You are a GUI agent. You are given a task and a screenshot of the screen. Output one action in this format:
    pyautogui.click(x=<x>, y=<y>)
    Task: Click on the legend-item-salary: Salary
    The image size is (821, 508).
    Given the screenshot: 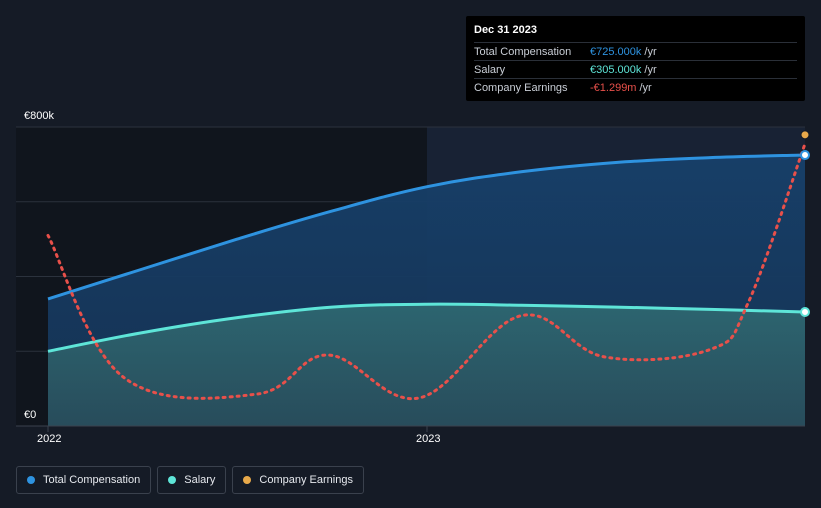 What is the action you would take?
    pyautogui.click(x=192, y=480)
    